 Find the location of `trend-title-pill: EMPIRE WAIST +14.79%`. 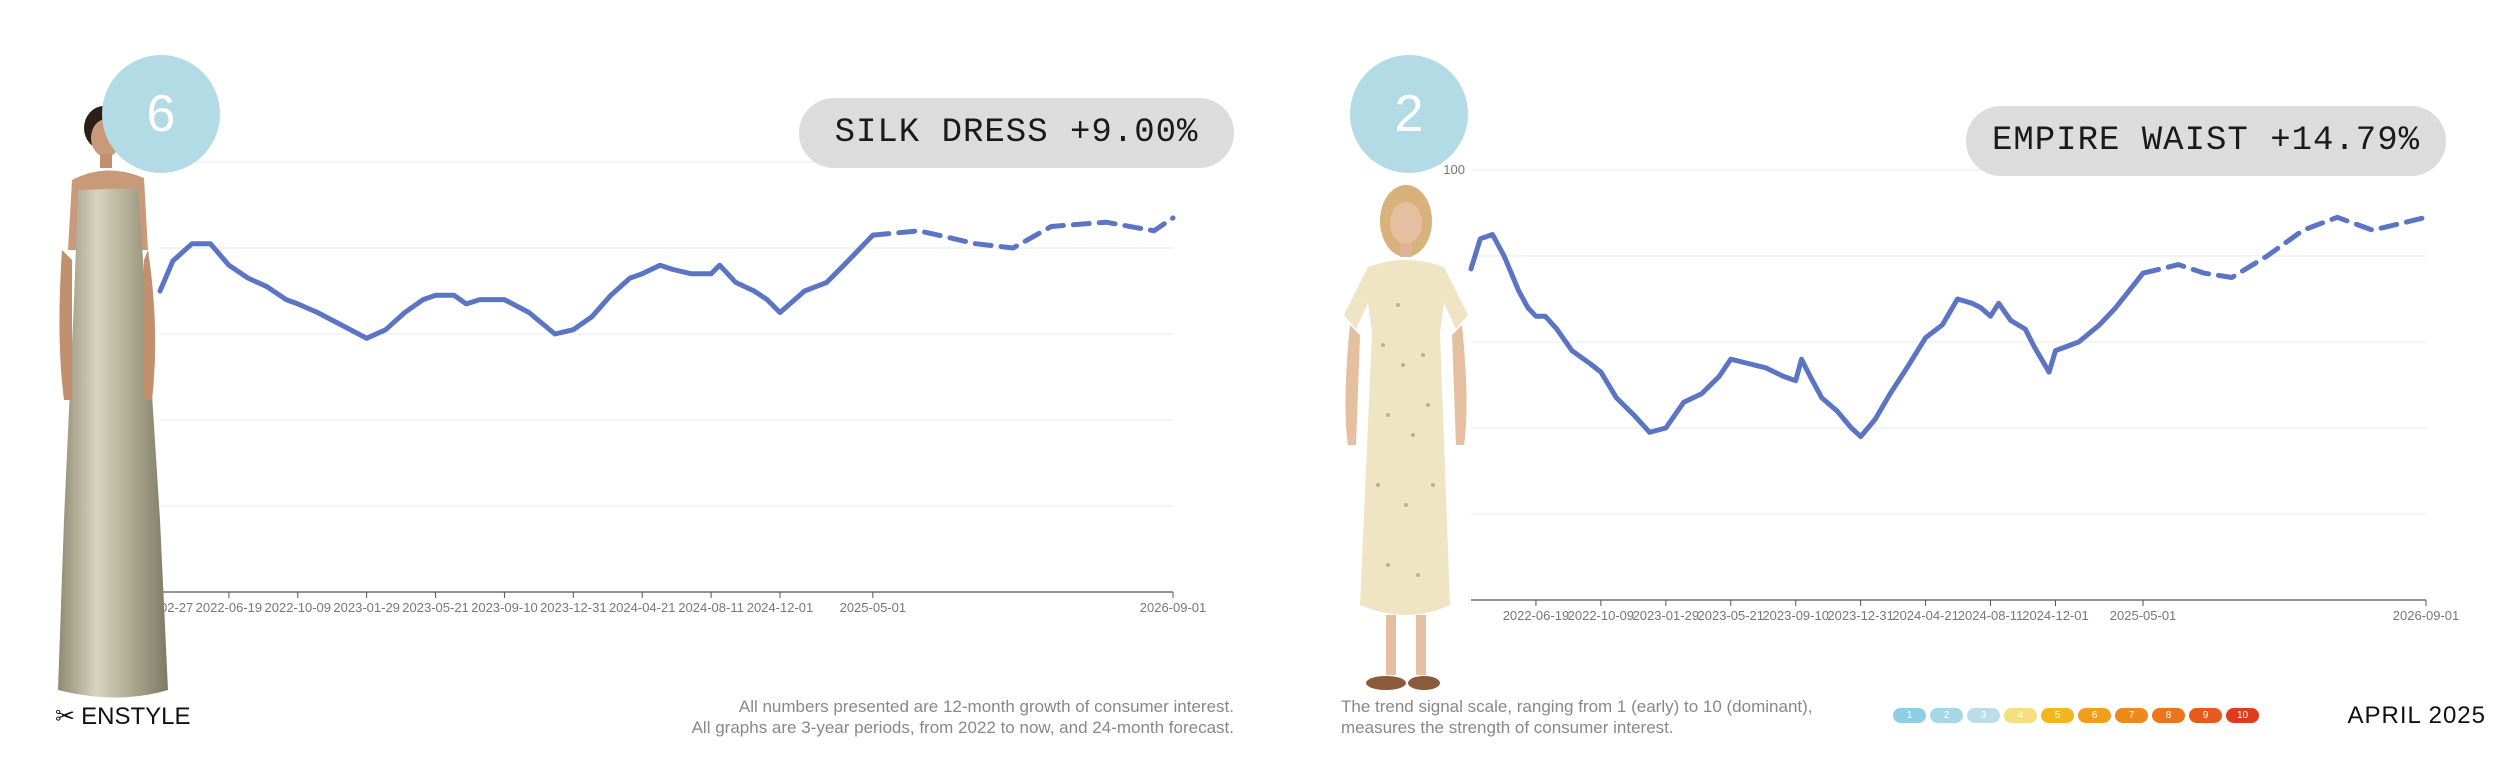

trend-title-pill: EMPIRE WAIST +14.79% is located at coordinates (2206, 141).